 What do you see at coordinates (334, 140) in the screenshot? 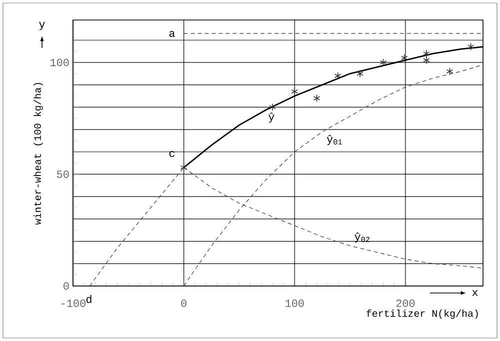
I see `series-label: ŷ$_{01}$` at bounding box center [334, 140].